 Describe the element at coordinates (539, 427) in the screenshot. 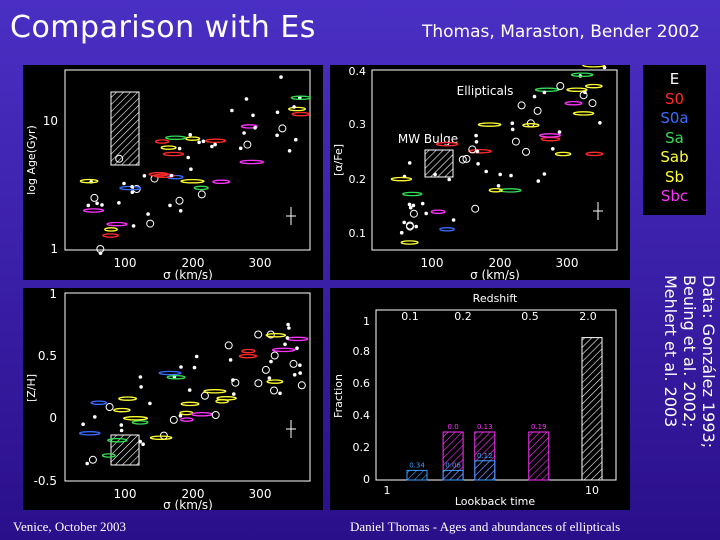

I see `bar-value-label: 0.19` at that location.